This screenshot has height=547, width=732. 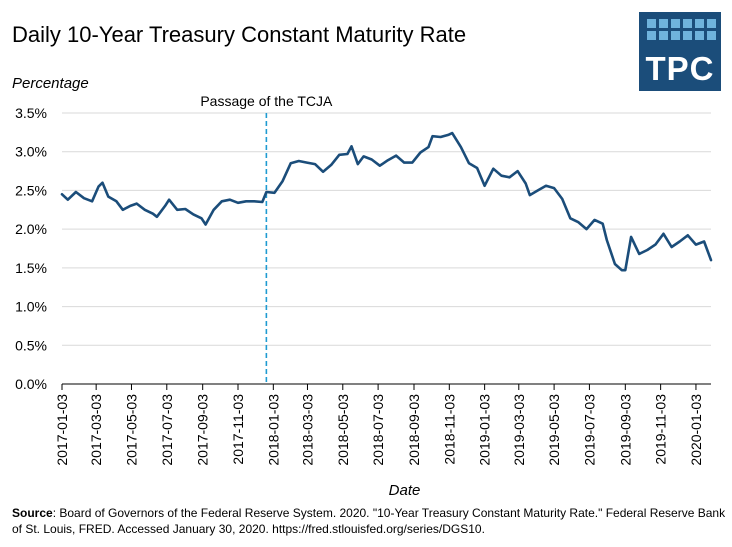 I want to click on x-tick-label: 2019-03-03, so click(x=519, y=430).